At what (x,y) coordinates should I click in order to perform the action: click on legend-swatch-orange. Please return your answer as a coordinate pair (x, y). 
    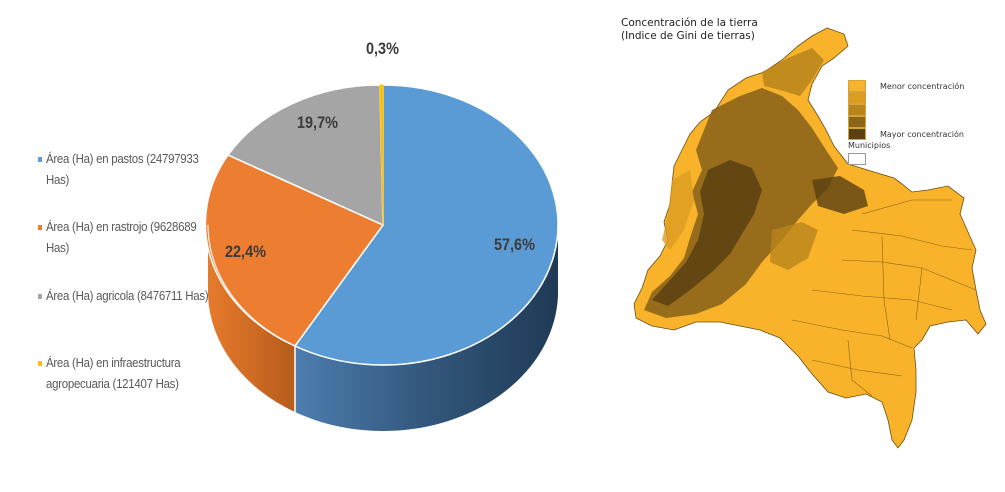
    Looking at the image, I should click on (40, 227).